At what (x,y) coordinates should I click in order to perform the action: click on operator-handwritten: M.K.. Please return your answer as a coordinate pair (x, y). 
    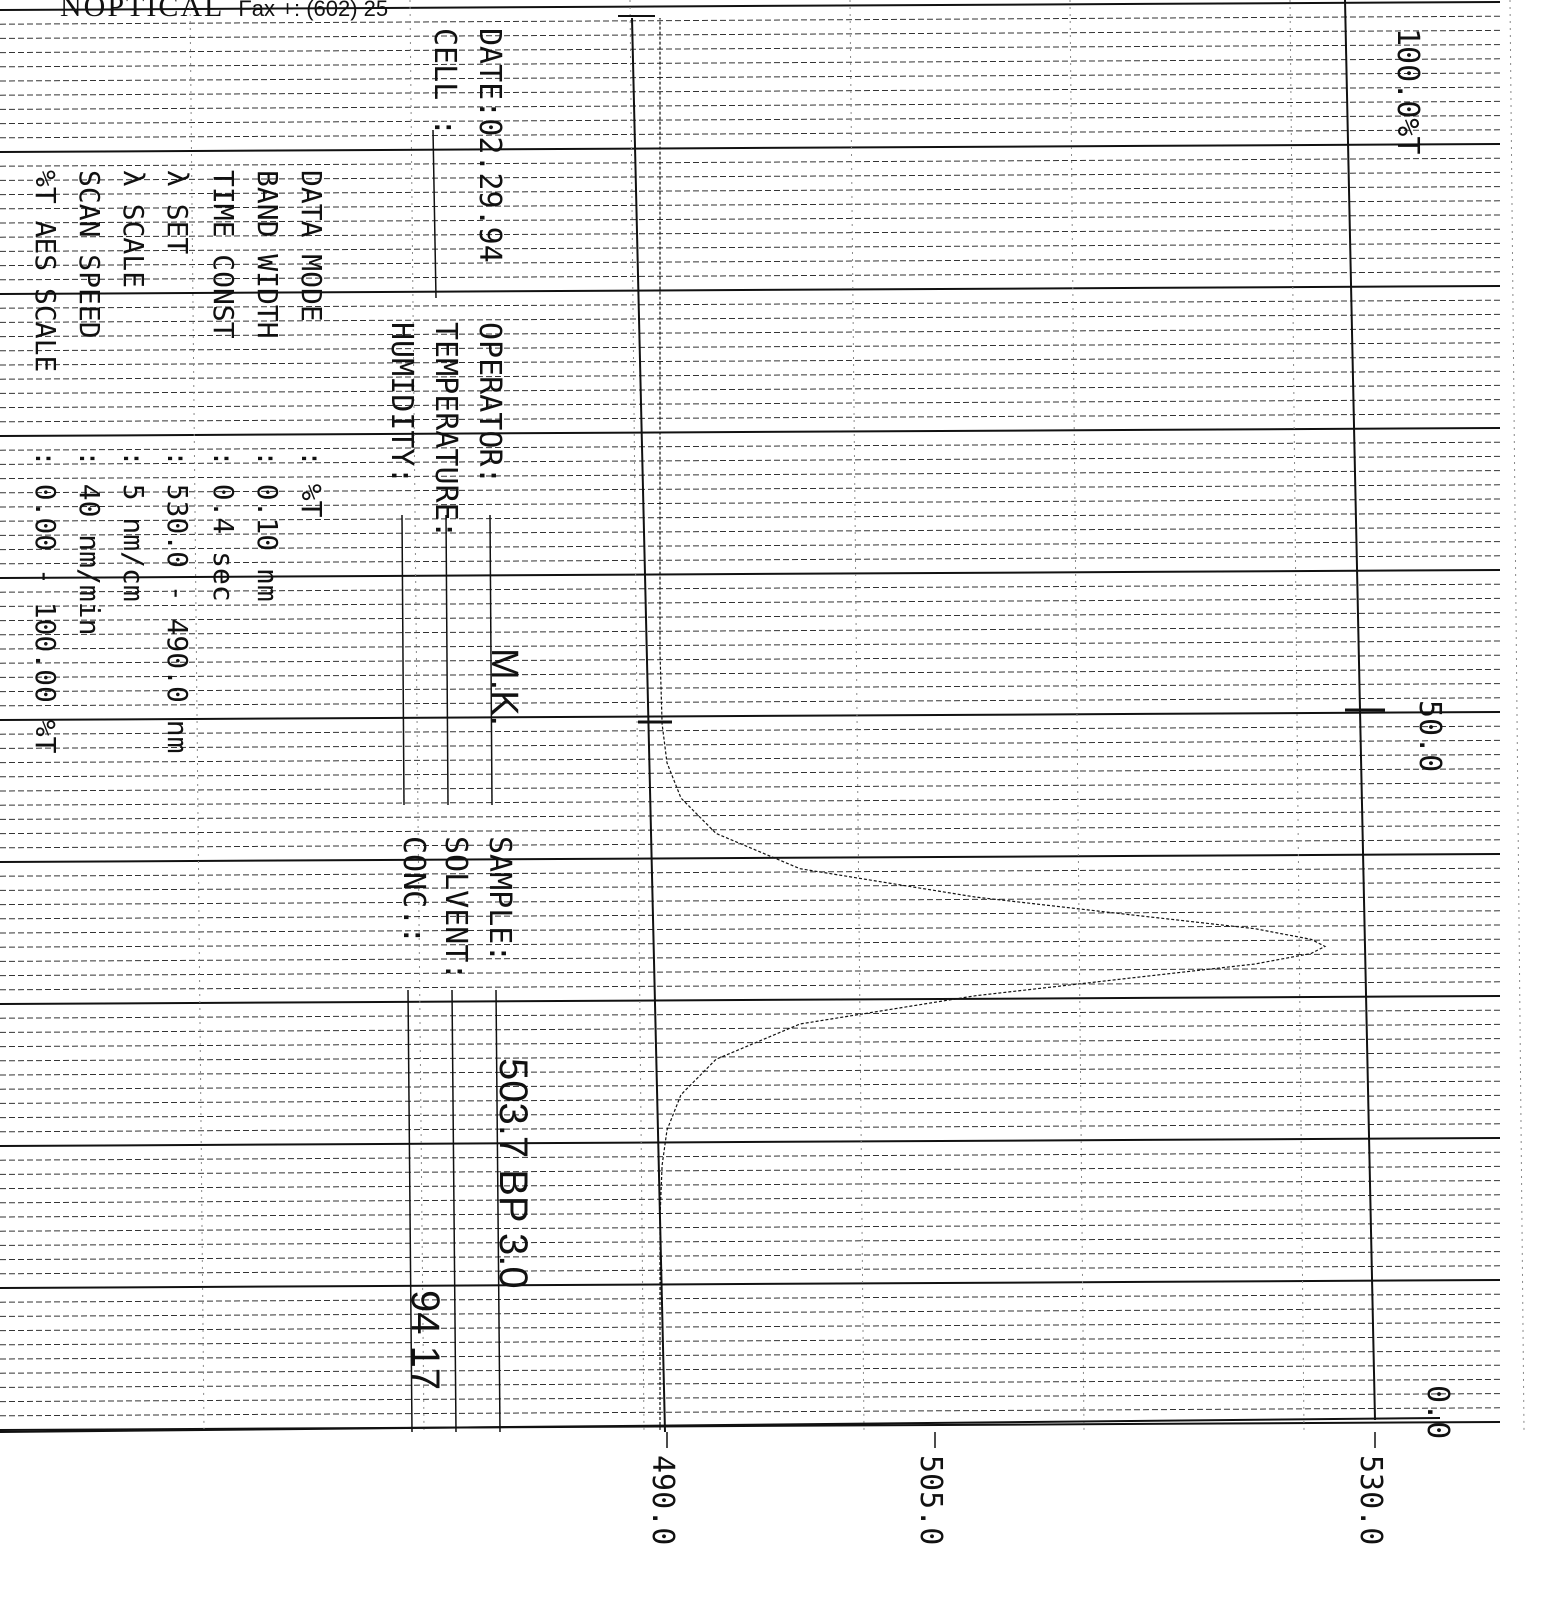
    Looking at the image, I should click on (504, 687).